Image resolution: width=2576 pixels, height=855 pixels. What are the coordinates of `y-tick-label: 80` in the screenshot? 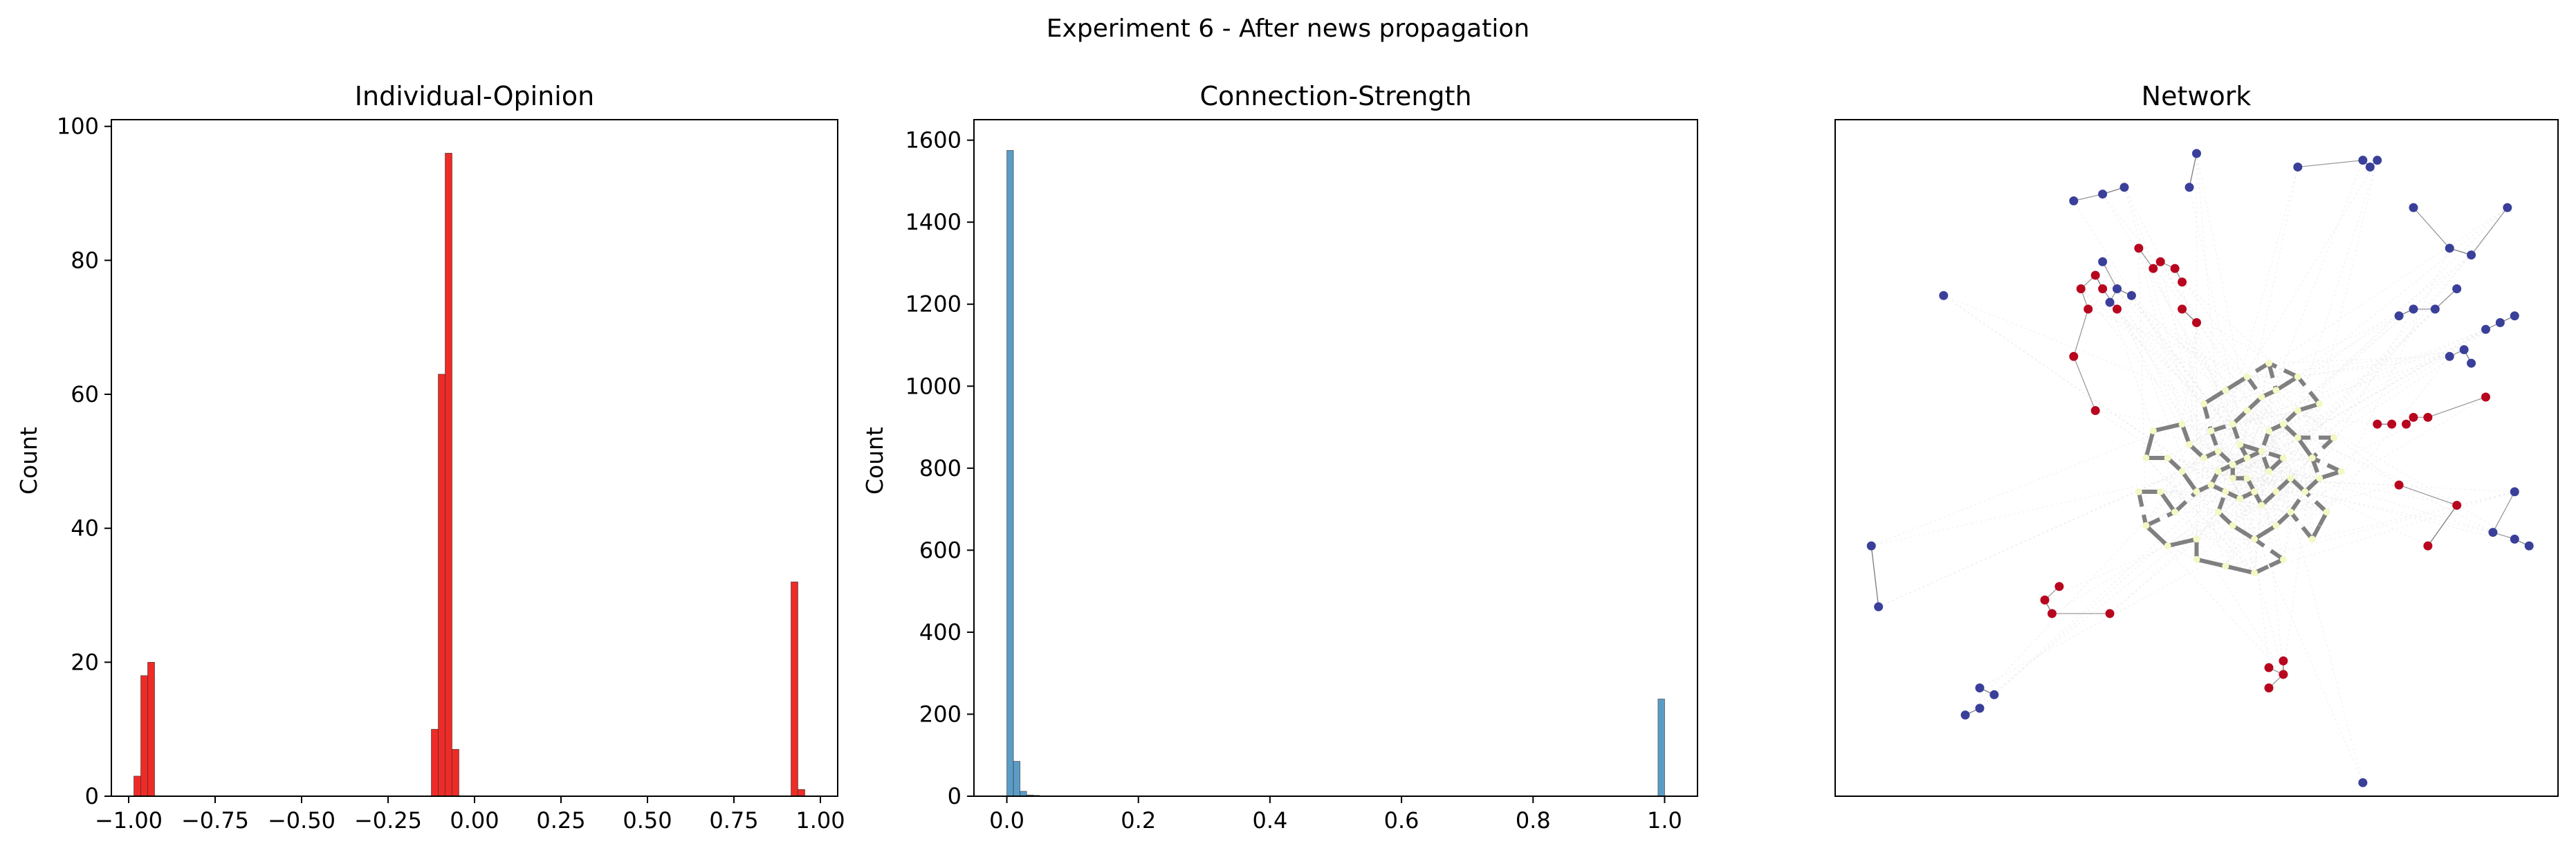 It's located at (85, 260).